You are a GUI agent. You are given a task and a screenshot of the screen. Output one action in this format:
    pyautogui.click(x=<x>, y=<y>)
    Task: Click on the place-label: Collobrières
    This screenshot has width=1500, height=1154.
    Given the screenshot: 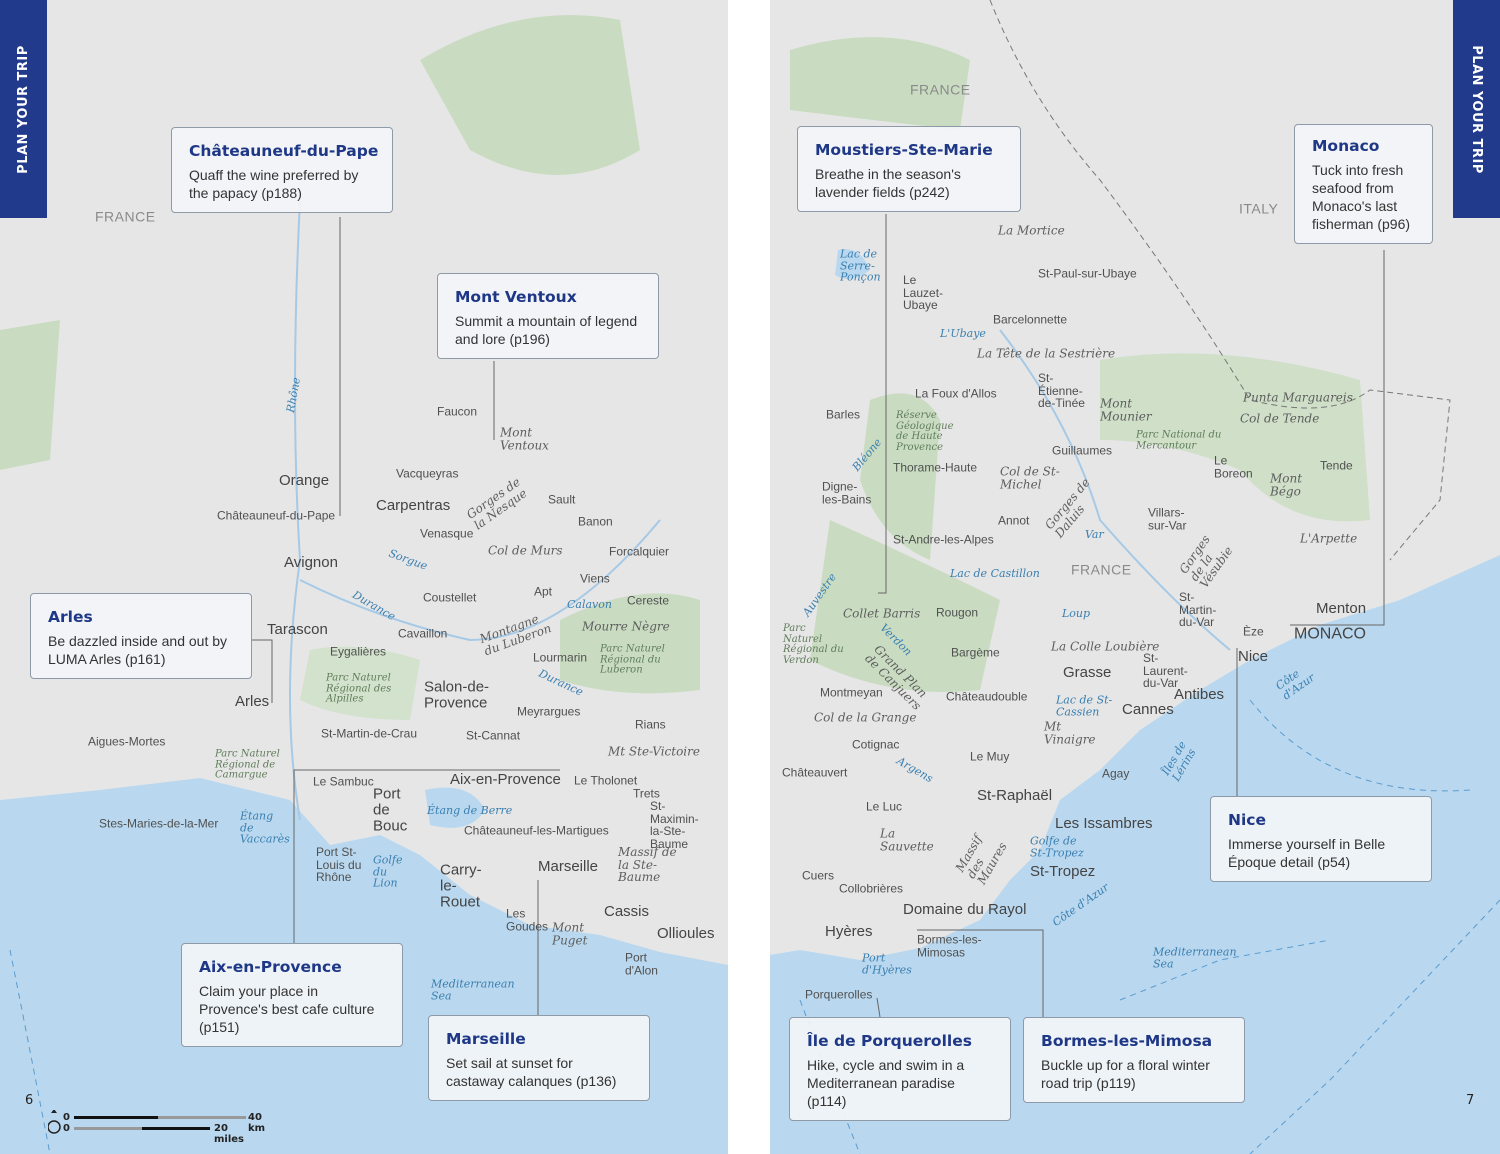 What is the action you would take?
    pyautogui.click(x=871, y=888)
    